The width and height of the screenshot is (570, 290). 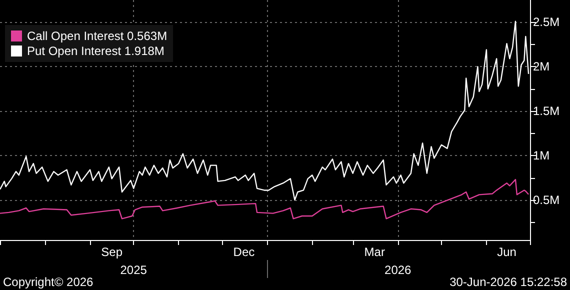 I want to click on line-series, so click(x=265, y=199).